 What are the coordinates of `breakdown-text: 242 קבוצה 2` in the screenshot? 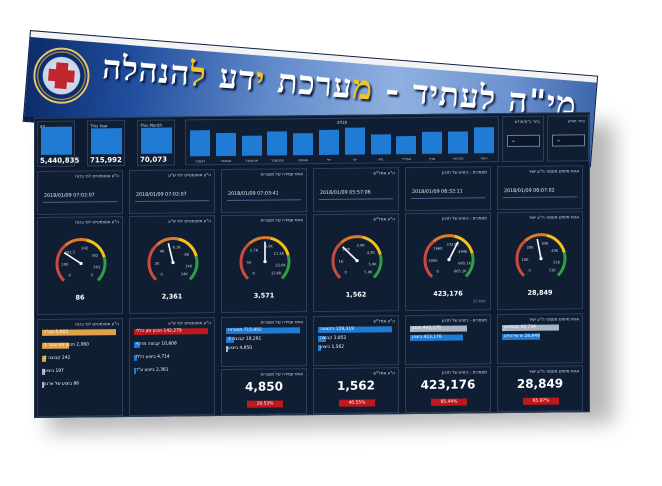 It's located at (57, 358).